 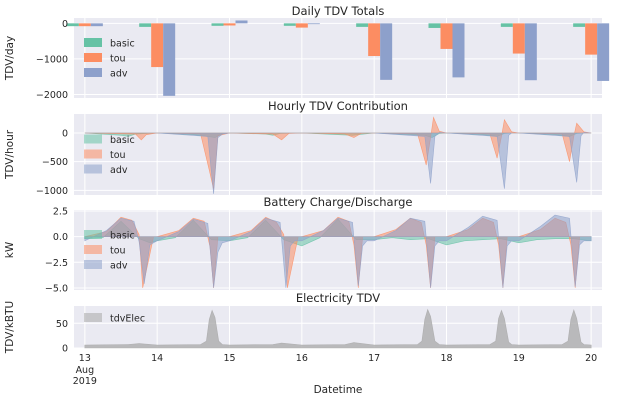 I want to click on x-axis-label: Datetime, so click(x=338, y=390).